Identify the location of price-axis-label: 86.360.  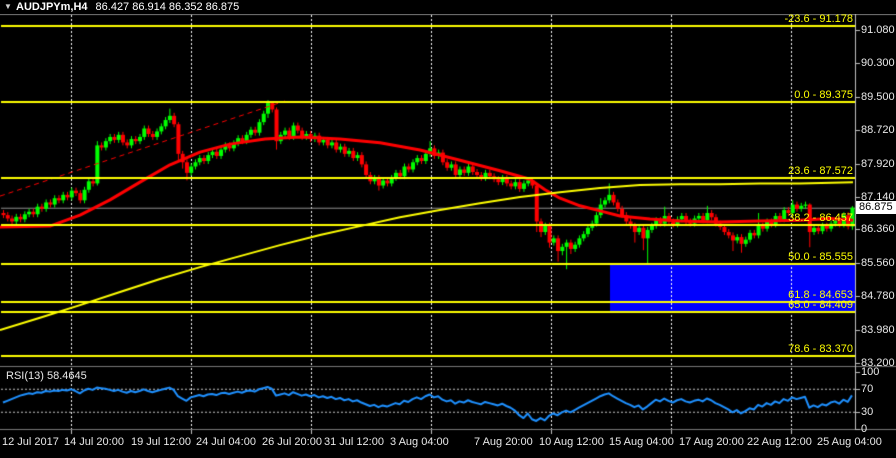
(878, 229).